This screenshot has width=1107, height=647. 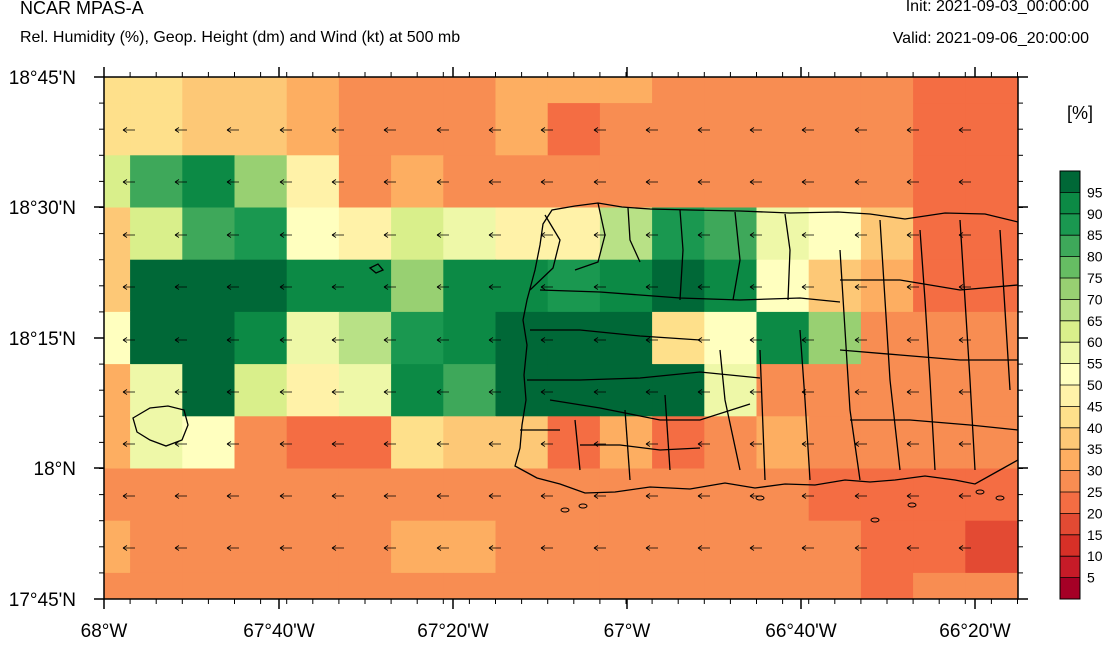 What do you see at coordinates (104, 631) in the screenshot?
I see `lon-label: 68°W` at bounding box center [104, 631].